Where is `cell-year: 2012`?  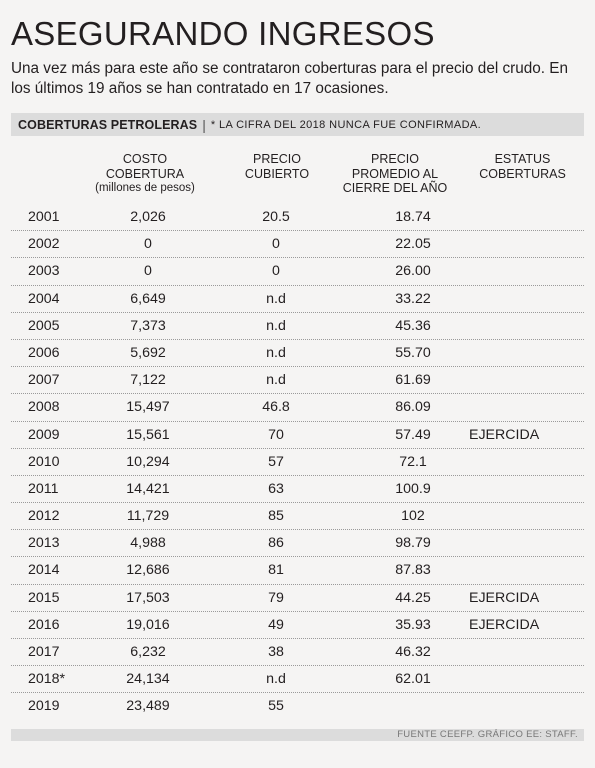
cell-year: 2012 is located at coordinates (44, 516).